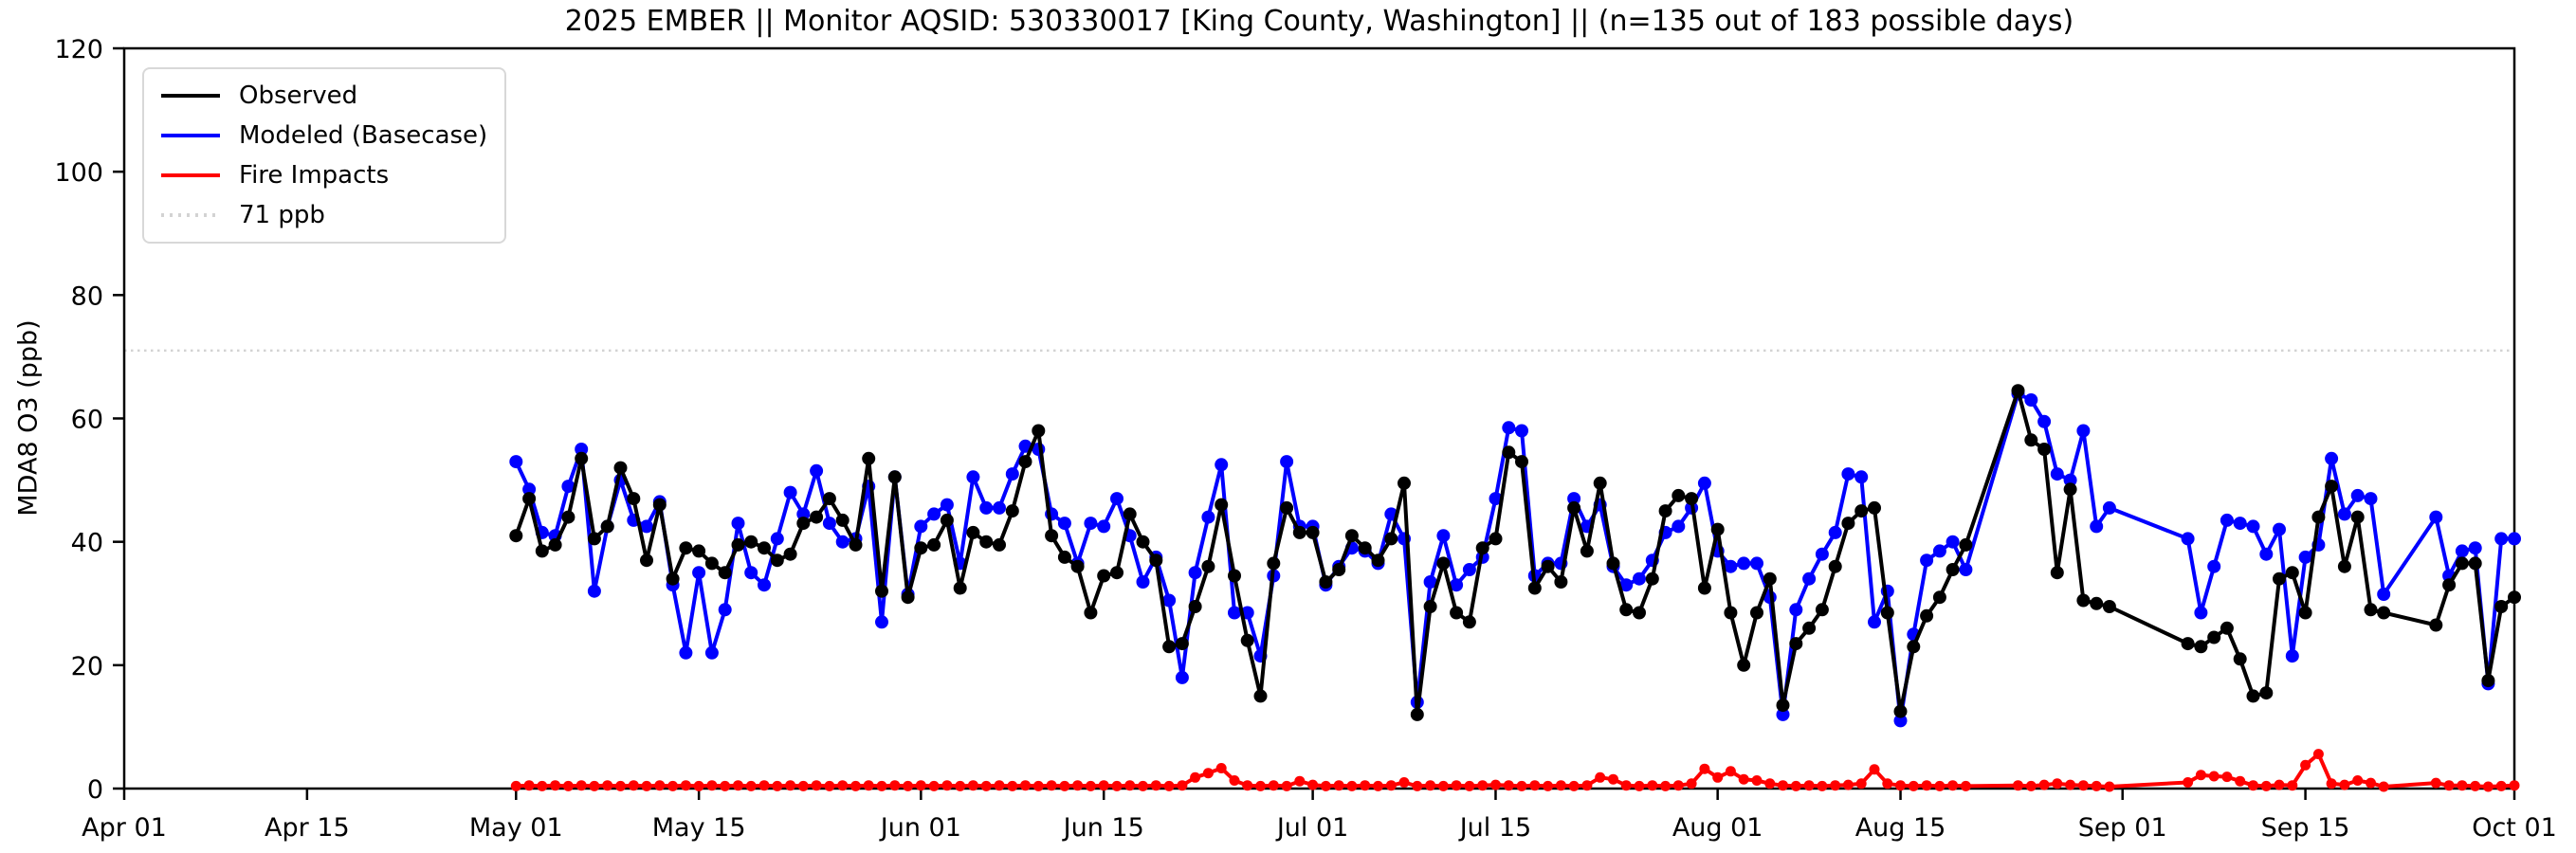 This screenshot has width=2576, height=853. I want to click on legend-item-modeled: Modeled (Basecase), so click(324, 135).